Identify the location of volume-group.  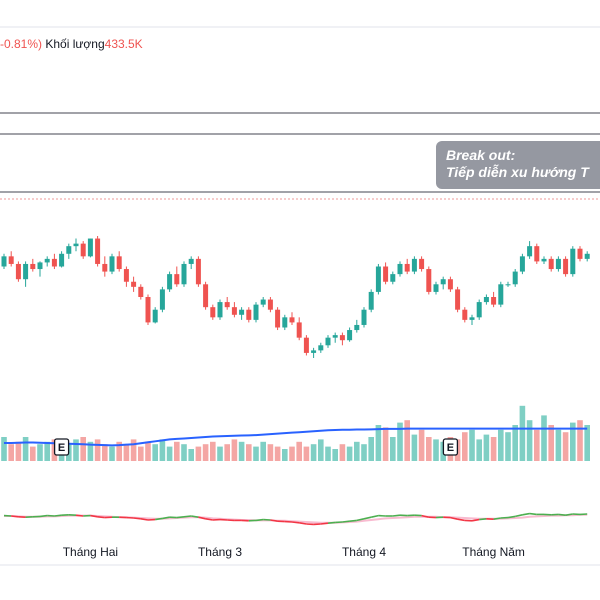
(295, 433).